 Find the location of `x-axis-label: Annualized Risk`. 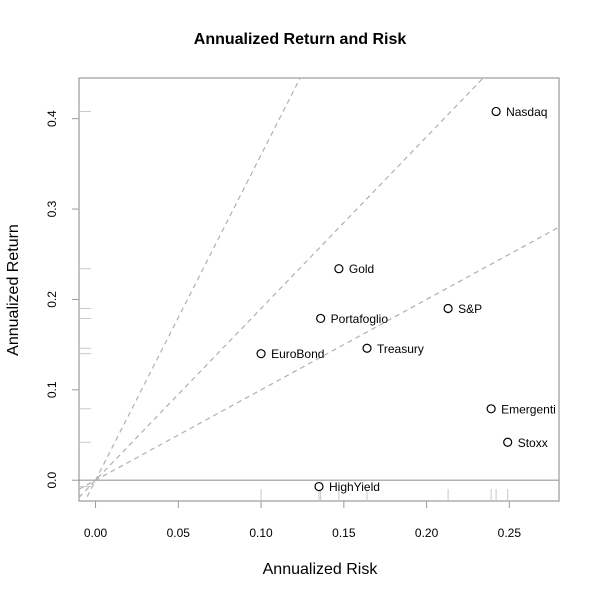

x-axis-label: Annualized Risk is located at coordinates (320, 569).